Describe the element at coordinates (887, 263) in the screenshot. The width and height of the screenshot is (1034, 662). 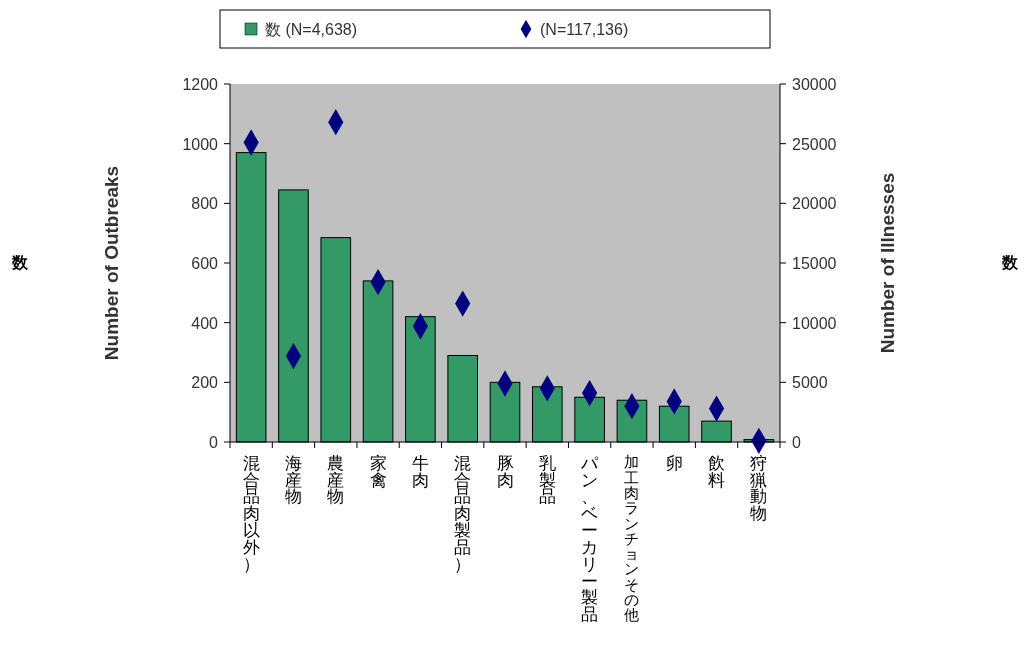
I see `y2-axis-title: Number of Illnesses` at that location.